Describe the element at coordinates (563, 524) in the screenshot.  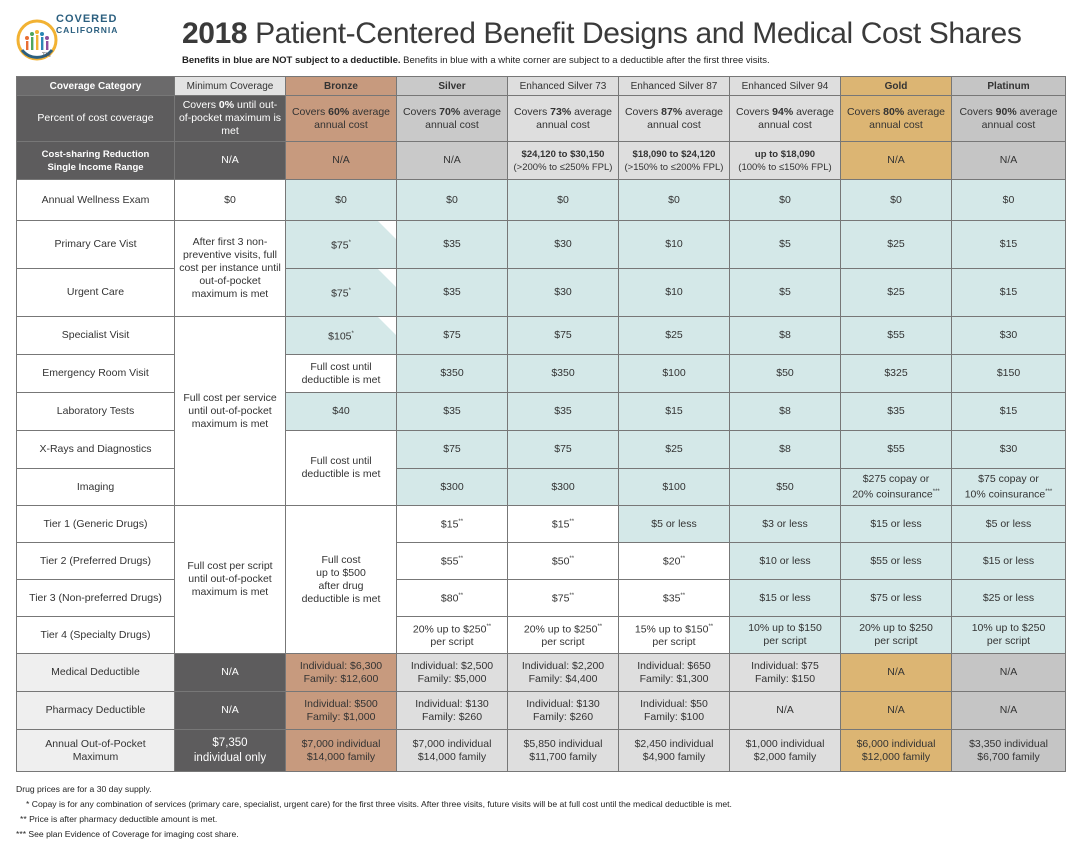
I see `tier1-es73: $15**` at that location.